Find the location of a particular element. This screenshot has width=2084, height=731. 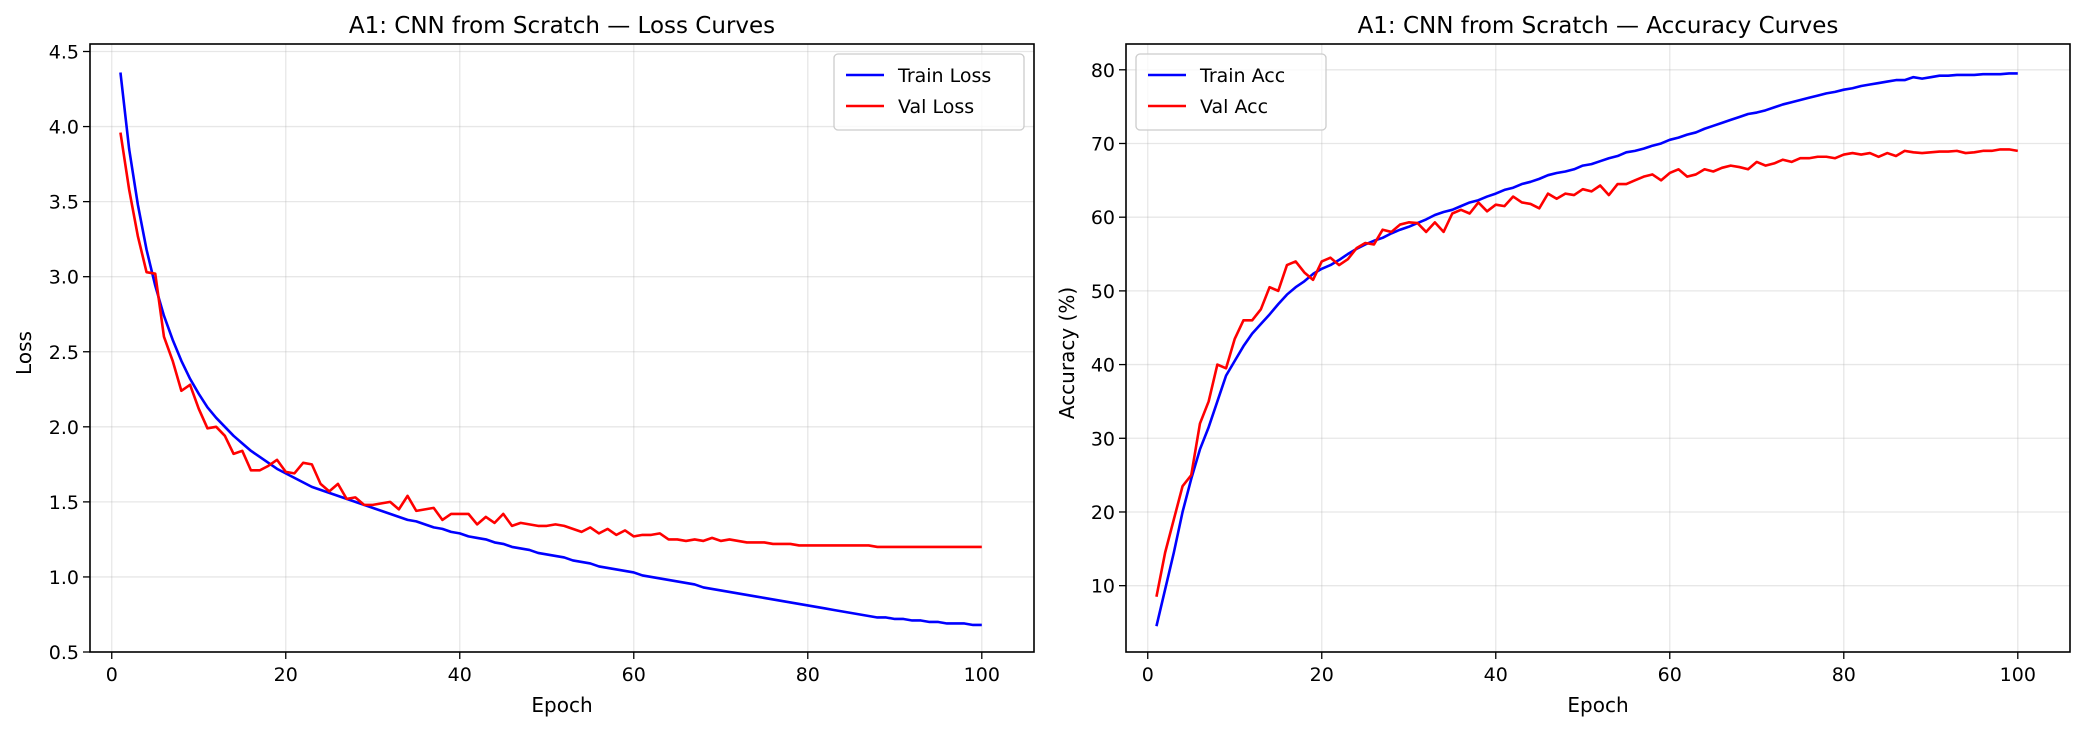

legend-label: Train Acc is located at coordinates (1242, 76).